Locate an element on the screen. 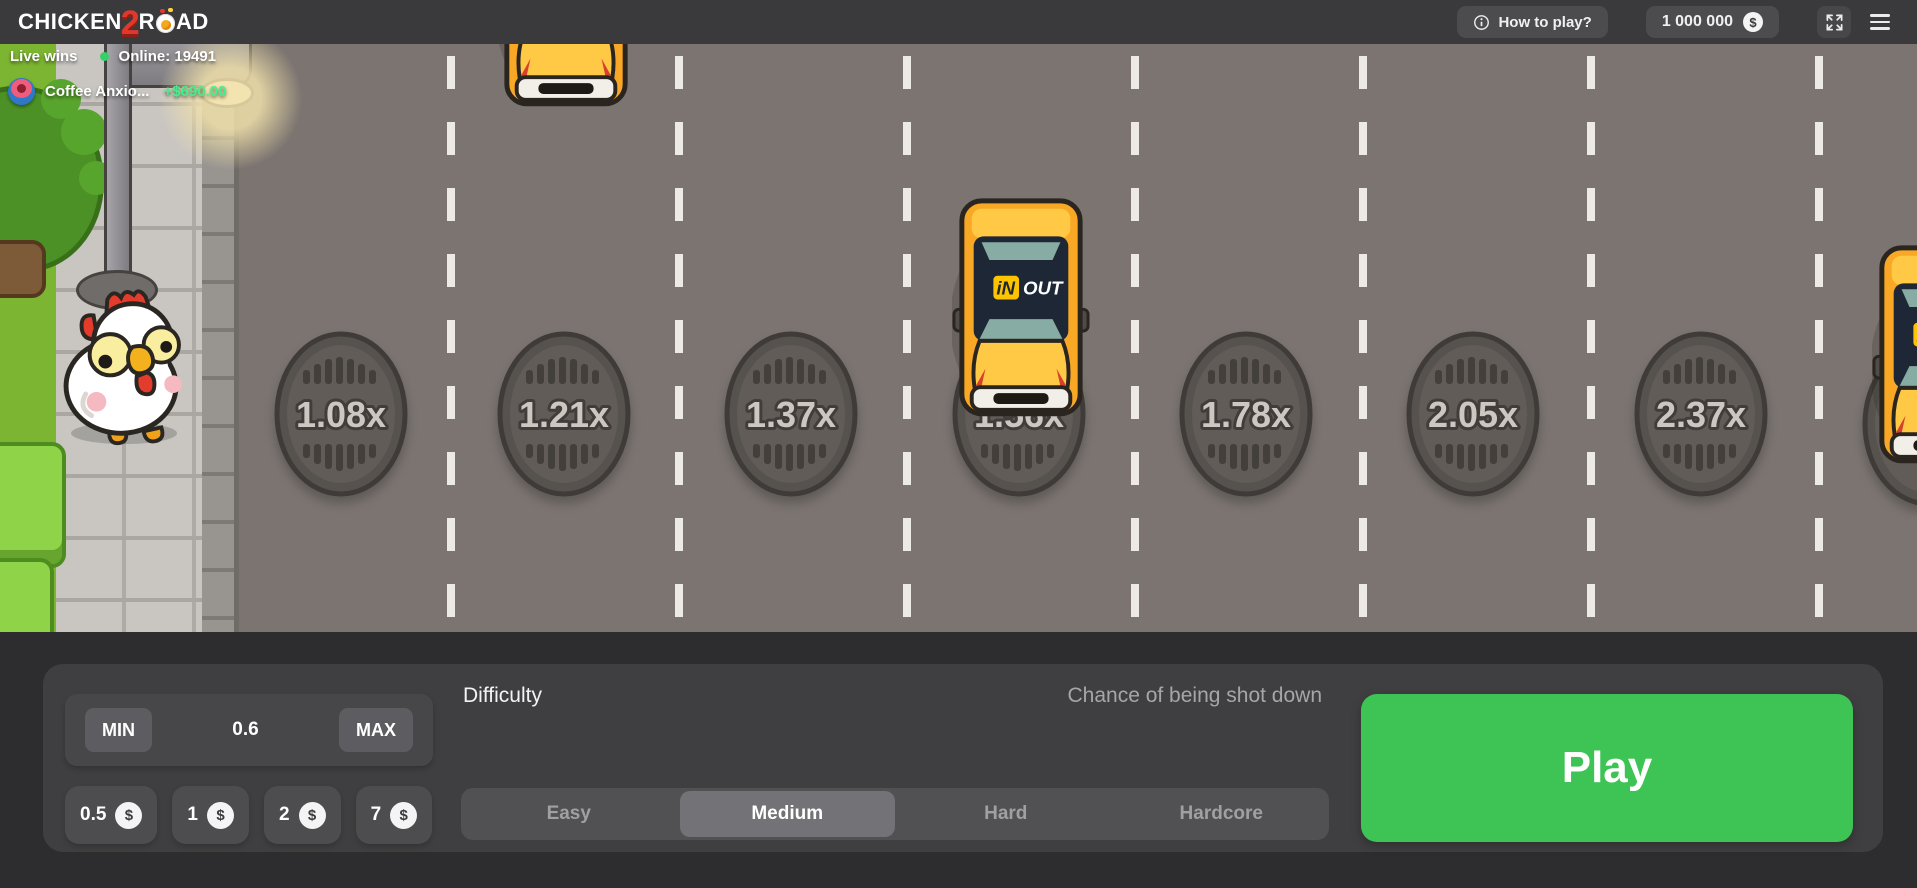 The height and width of the screenshot is (888, 1917). info-icon is located at coordinates (1482, 22).